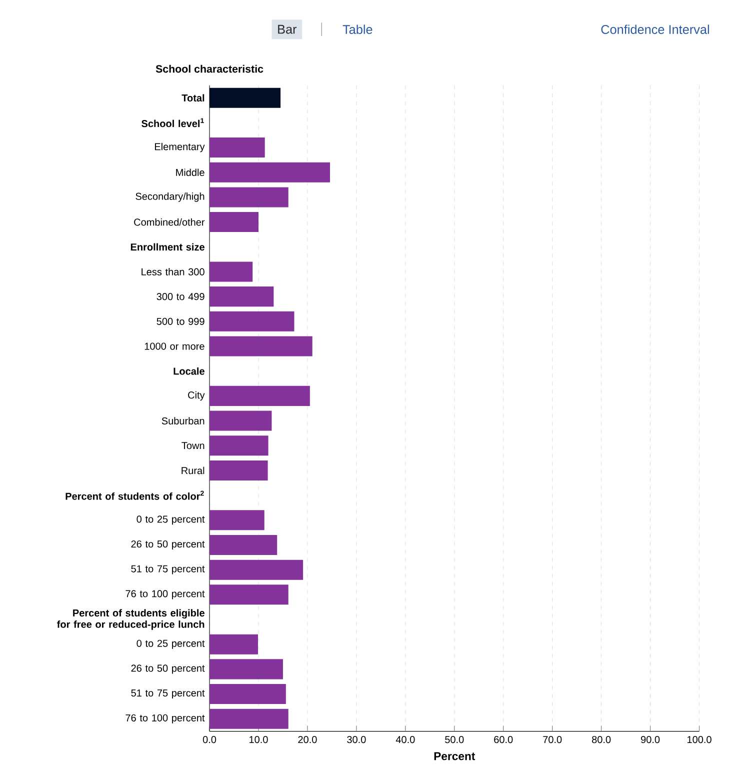 Image resolution: width=734 pixels, height=774 pixels. Describe the element at coordinates (189, 371) in the screenshot. I see `y-tick-label: Locale` at that location.